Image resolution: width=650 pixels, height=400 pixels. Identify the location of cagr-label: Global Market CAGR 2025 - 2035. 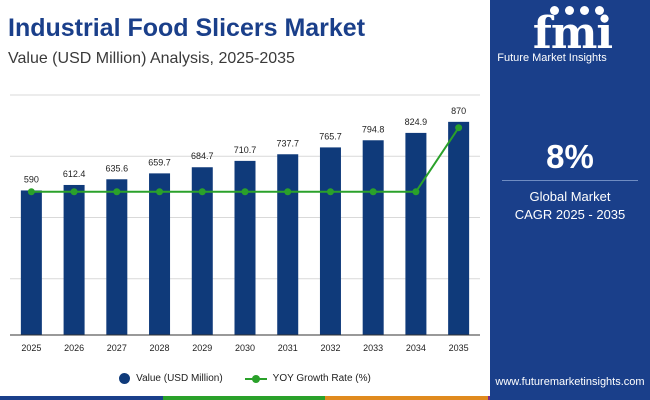
(570, 206).